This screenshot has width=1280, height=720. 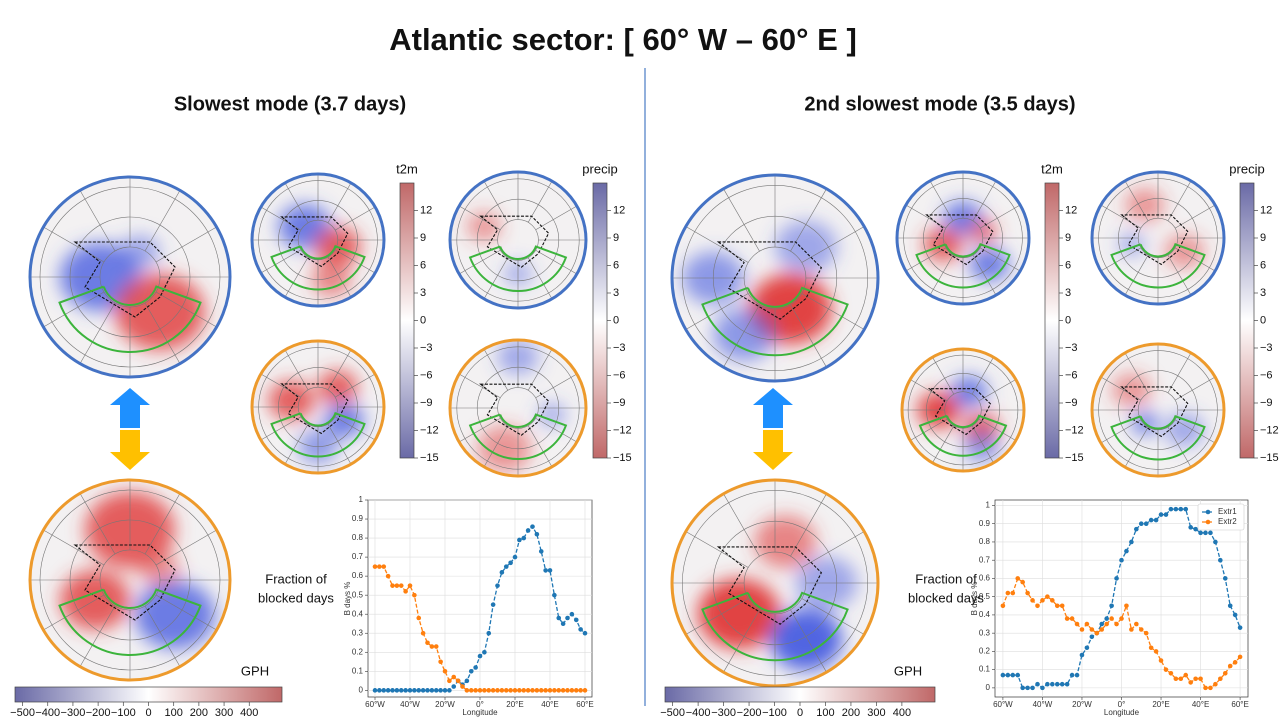 What do you see at coordinates (584, 704) in the screenshot?
I see `x-tick-label: 60°E` at bounding box center [584, 704].